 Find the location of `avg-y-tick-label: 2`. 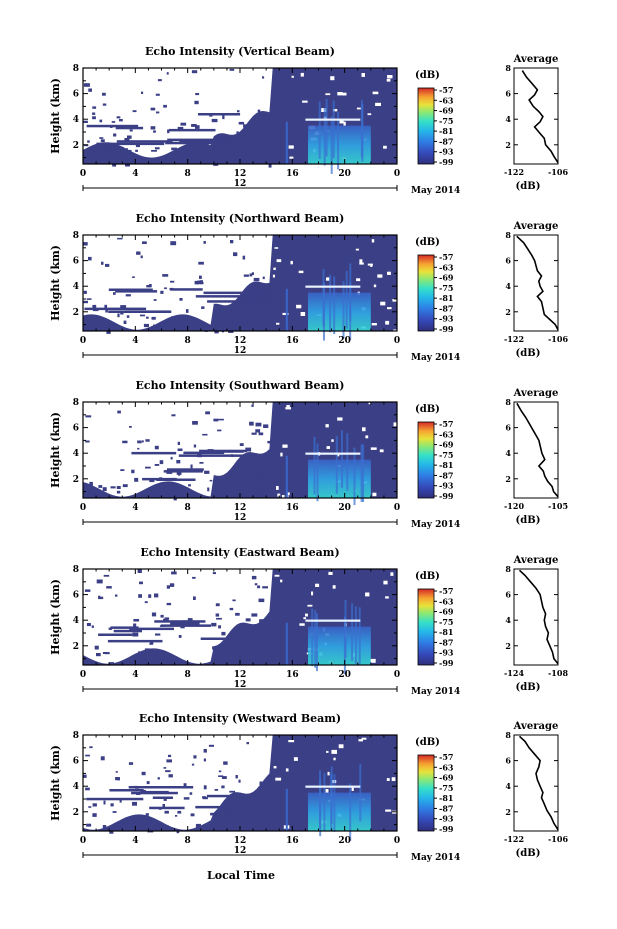

avg-y-tick-label: 2 is located at coordinates (508, 479).